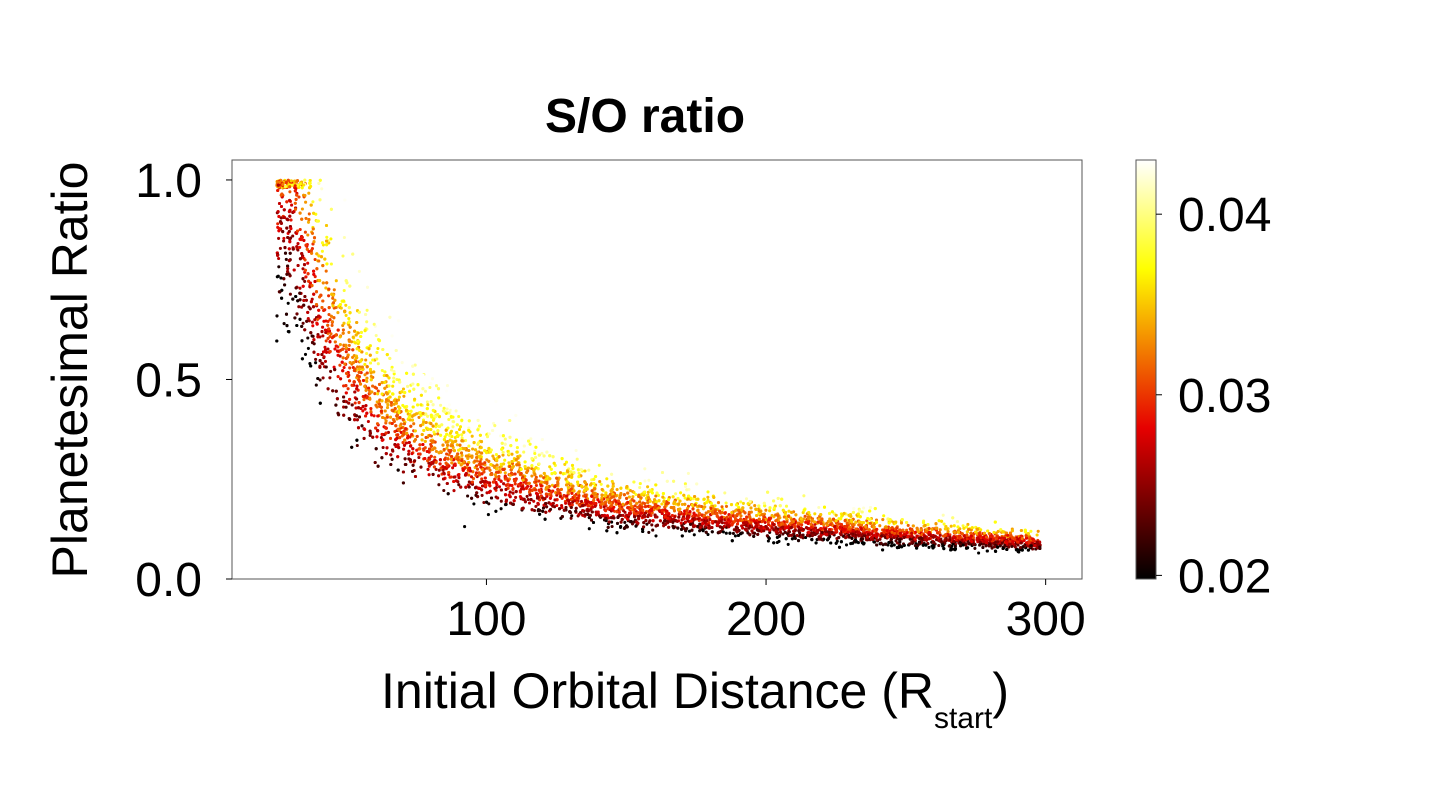 This screenshot has height=810, width=1440. I want to click on chart-title: S/O ratio, so click(645, 116).